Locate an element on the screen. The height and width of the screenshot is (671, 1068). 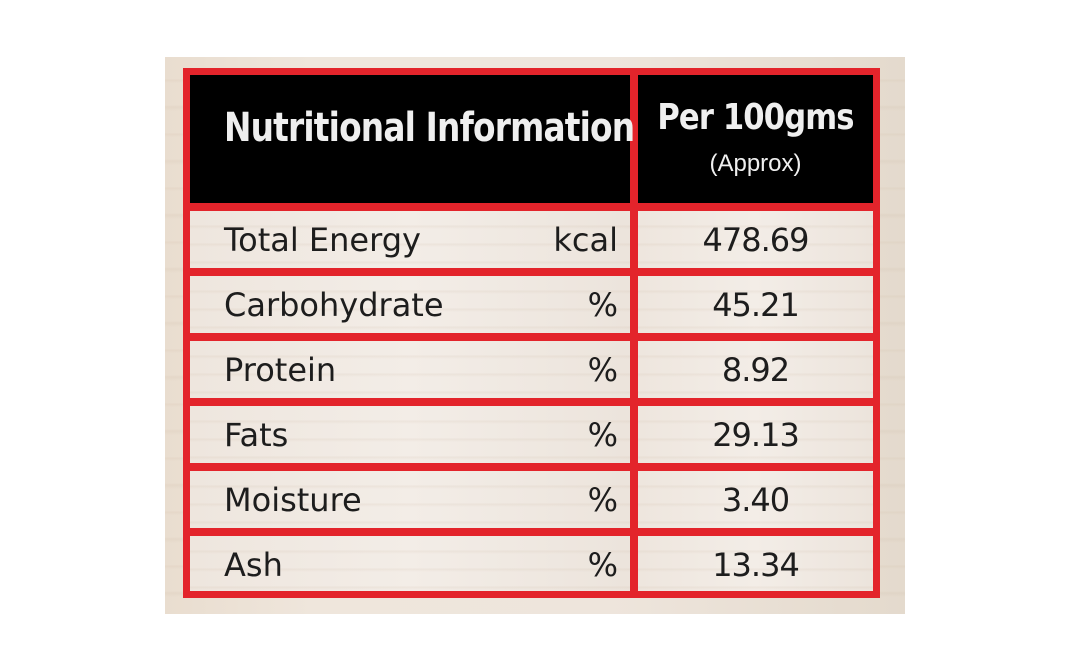
value-cell: 45.21 is located at coordinates (755, 304).